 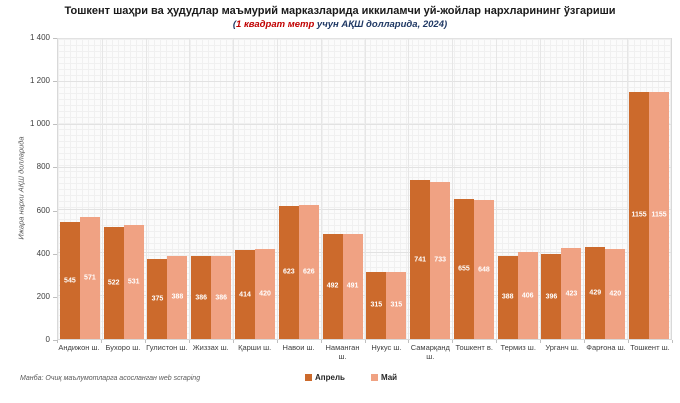 I want to click on x-axis-label: Гулистон ш., so click(x=167, y=347).